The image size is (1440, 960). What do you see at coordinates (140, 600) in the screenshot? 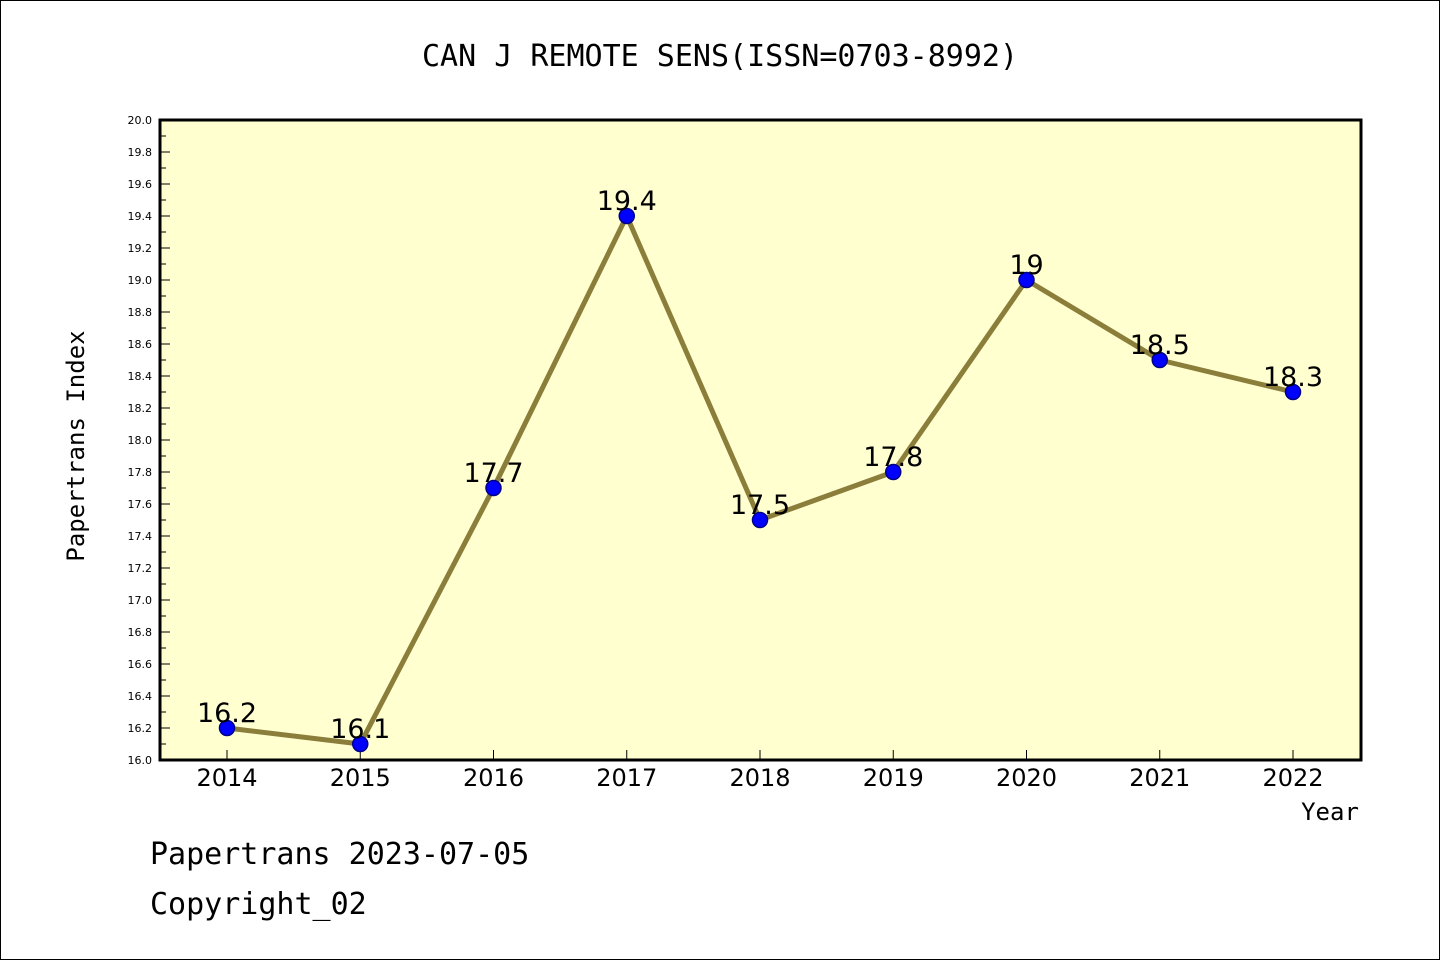
I see `y-tick-label: 17.0` at bounding box center [140, 600].